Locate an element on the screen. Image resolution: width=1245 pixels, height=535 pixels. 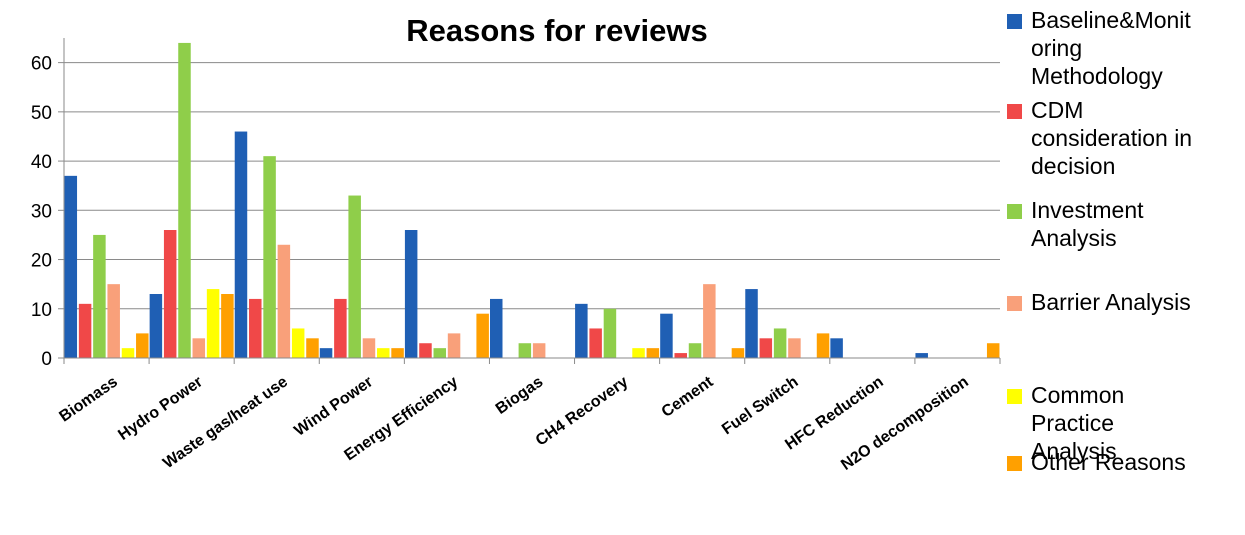
legend-line: CDM is located at coordinates (1057, 110).